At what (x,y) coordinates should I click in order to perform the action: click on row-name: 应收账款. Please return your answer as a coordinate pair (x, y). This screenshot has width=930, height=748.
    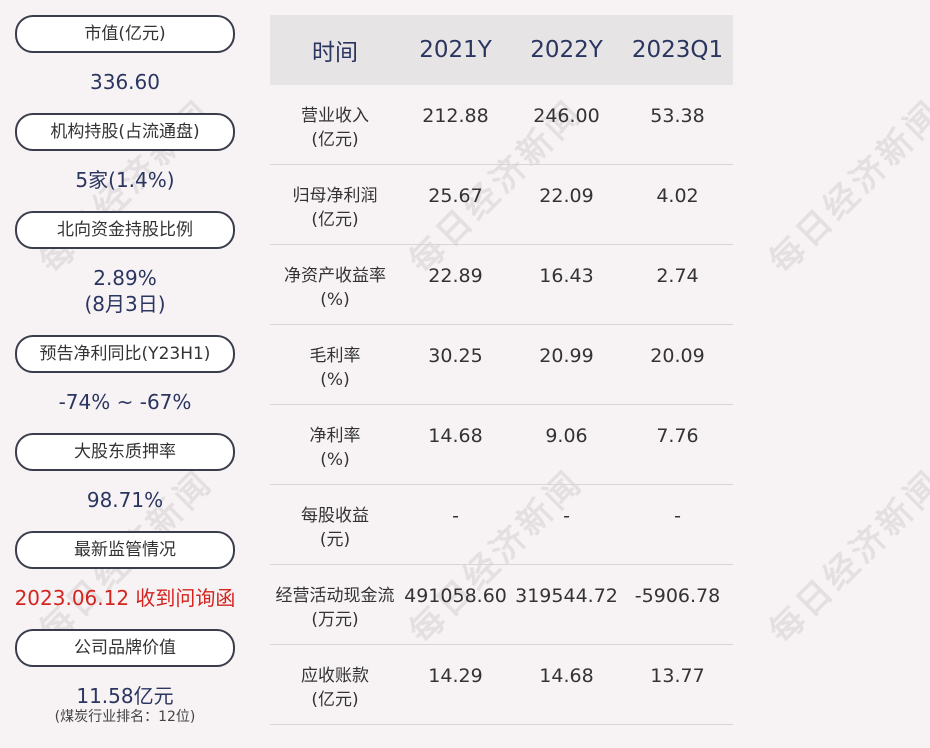
    Looking at the image, I should click on (335, 676).